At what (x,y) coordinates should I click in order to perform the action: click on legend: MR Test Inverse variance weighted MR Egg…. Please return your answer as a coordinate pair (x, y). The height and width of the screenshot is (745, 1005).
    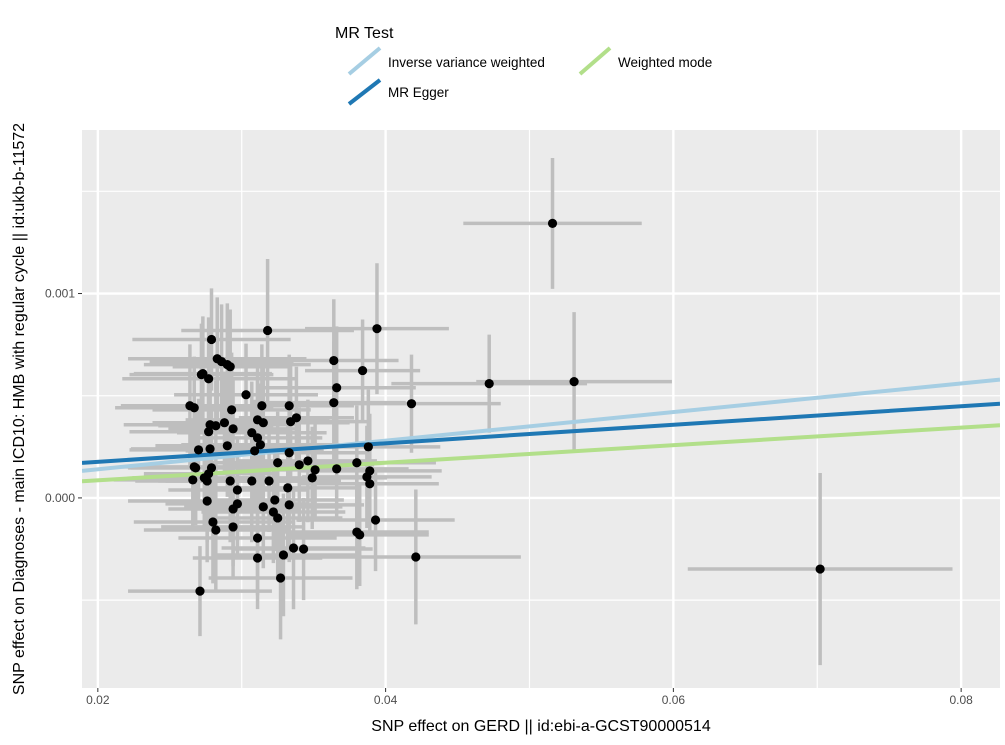
    Looking at the image, I should click on (523, 65).